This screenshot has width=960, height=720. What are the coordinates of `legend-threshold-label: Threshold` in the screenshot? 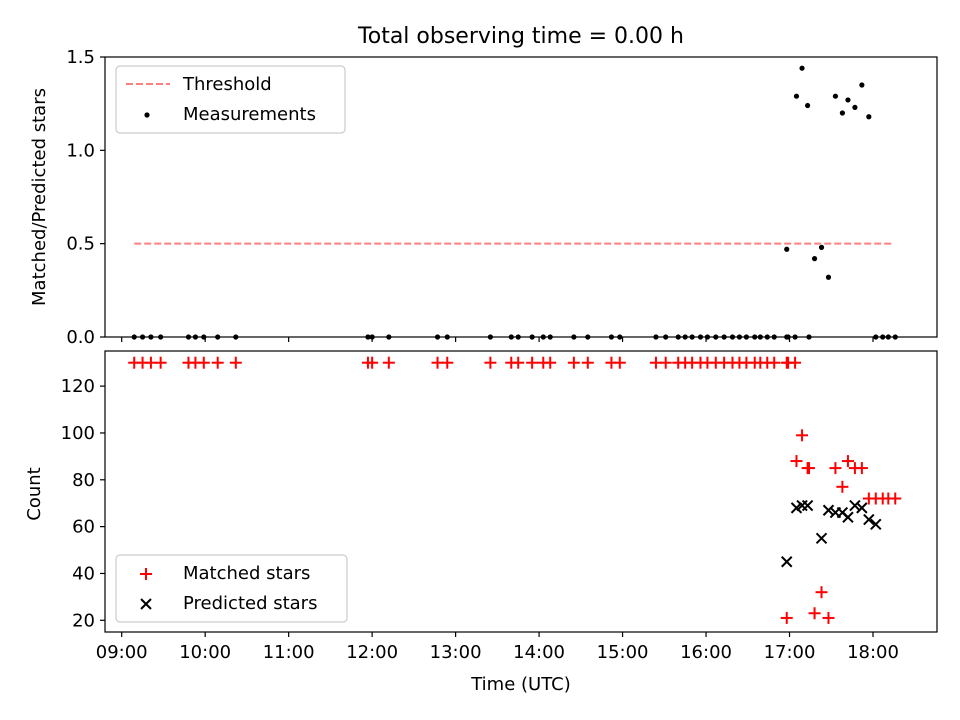 It's located at (227, 84).